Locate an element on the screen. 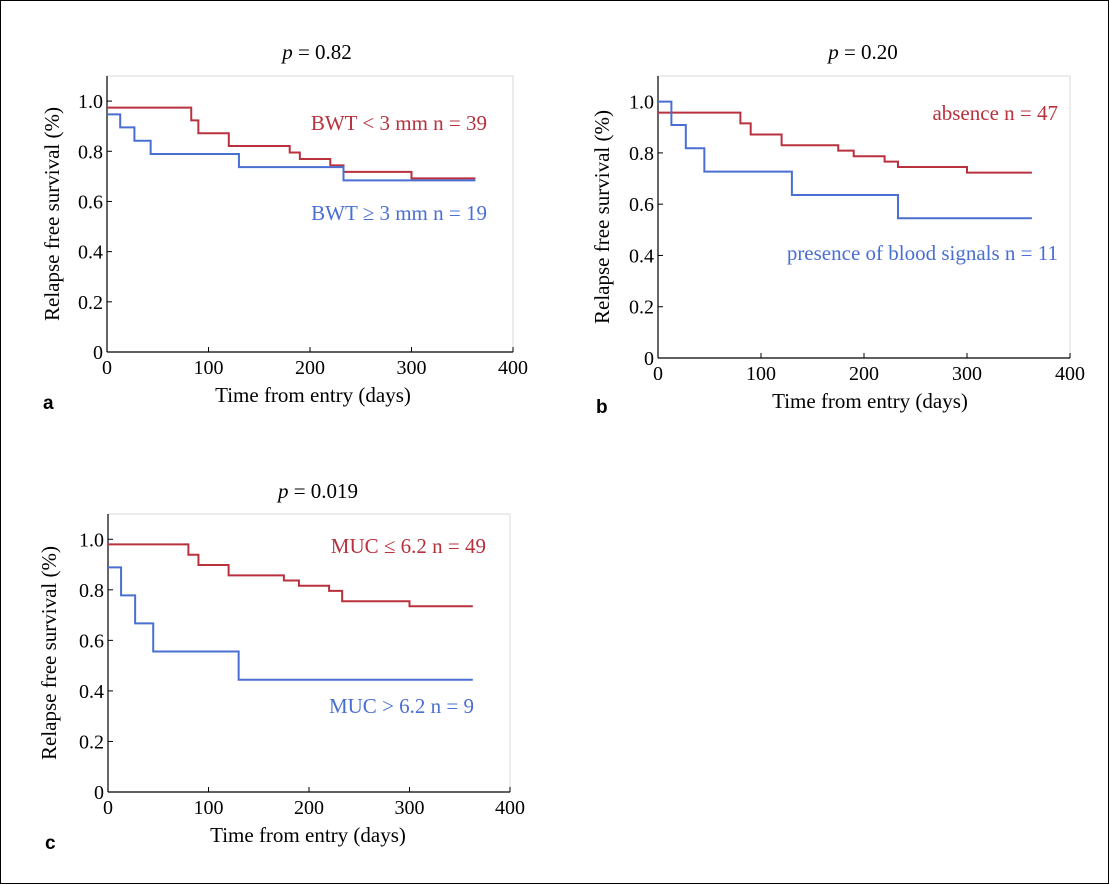  series-label: BWT ≥ 3 mm n = 19 is located at coordinates (399, 213).